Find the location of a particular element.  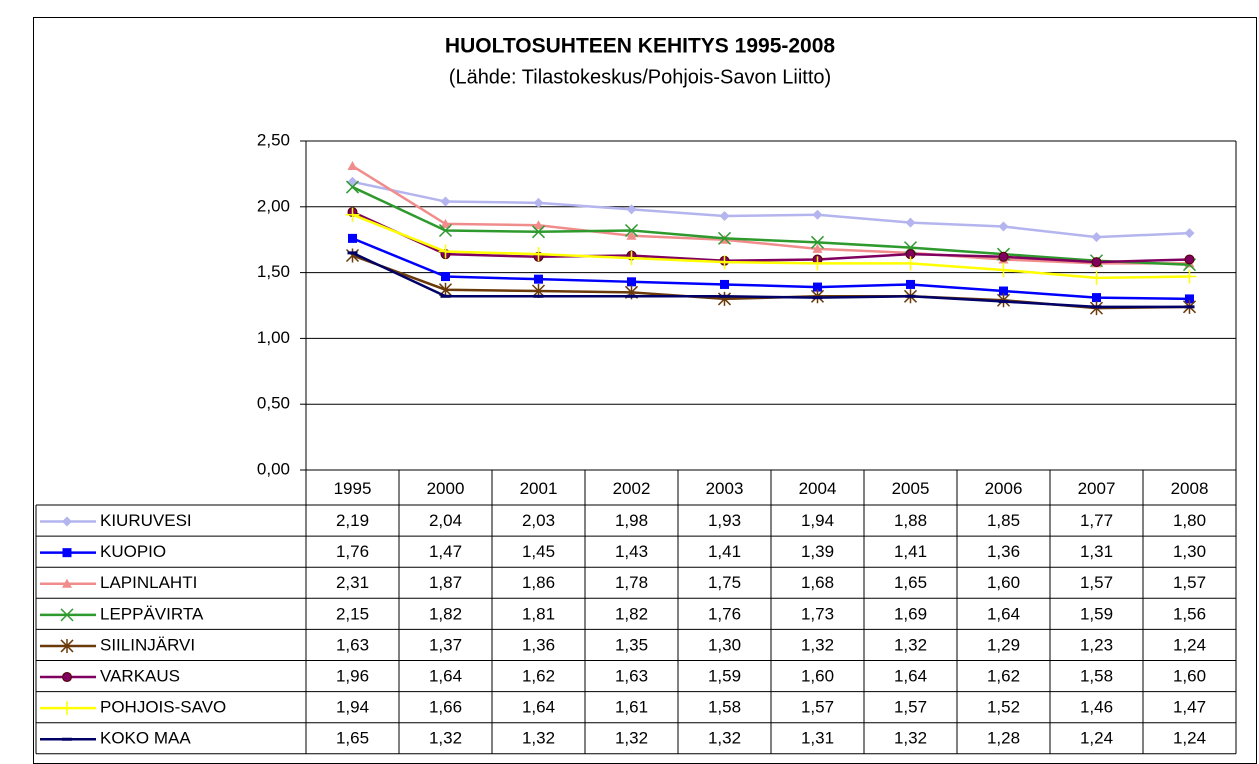

table-value: 1,65 is located at coordinates (352, 738).